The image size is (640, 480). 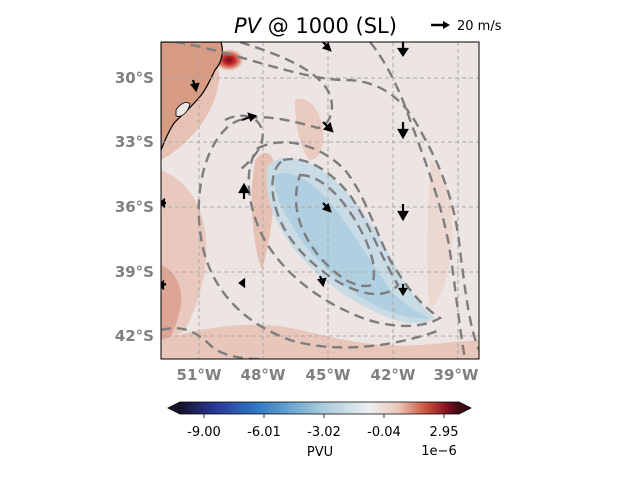 I want to click on lat-tick-labels: 30°S 33°S 36°S 39°S 42°S, so click(x=134, y=207).